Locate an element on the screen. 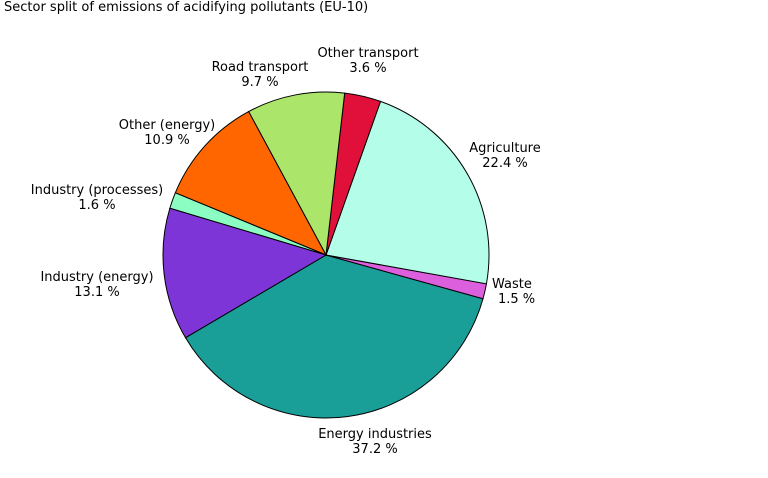 This screenshot has height=478, width=768. pie-slice-industry-energy is located at coordinates (245, 273).